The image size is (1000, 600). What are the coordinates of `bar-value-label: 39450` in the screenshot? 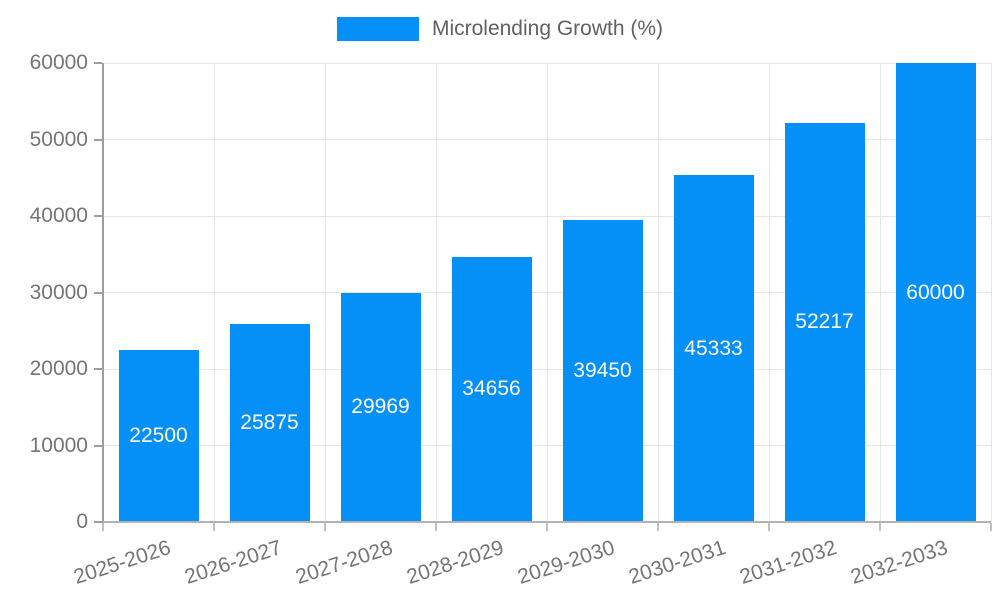 It's located at (602, 371).